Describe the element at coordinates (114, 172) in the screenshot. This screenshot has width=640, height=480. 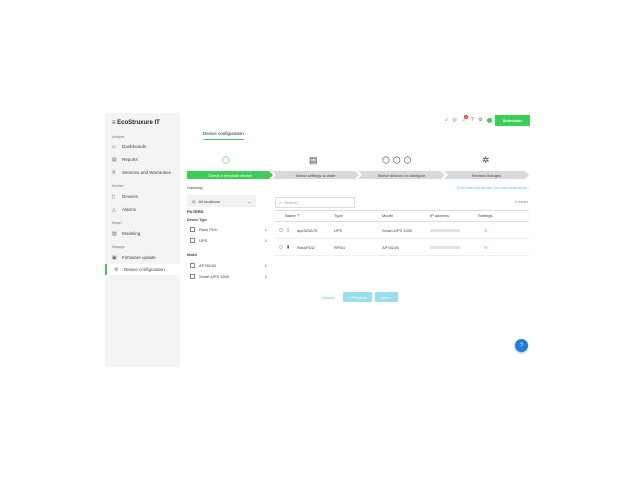
I see `wrench-icon: ⚲` at that location.